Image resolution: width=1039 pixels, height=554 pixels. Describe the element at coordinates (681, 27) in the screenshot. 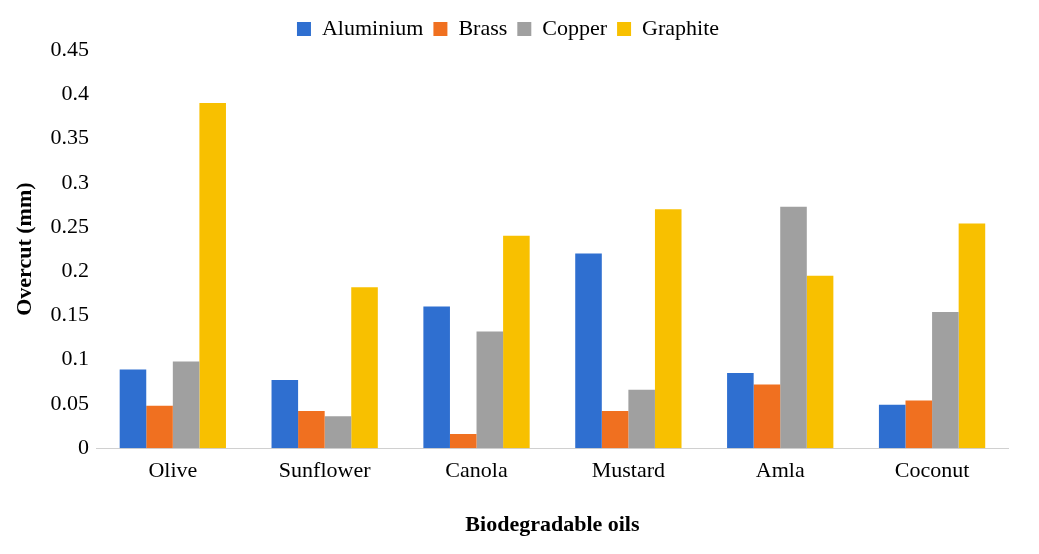

I see `legend-label: Graphite` at that location.